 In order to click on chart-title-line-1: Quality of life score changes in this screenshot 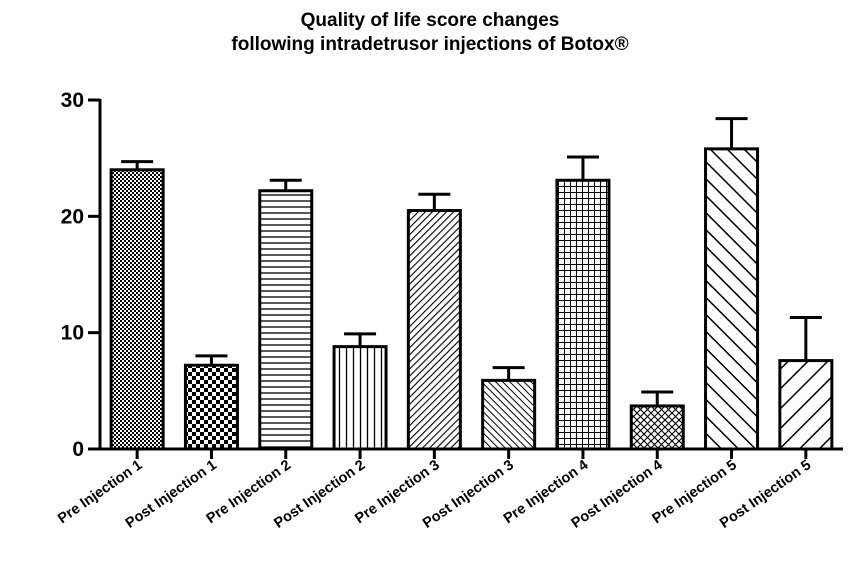, I will do `click(430, 20)`.